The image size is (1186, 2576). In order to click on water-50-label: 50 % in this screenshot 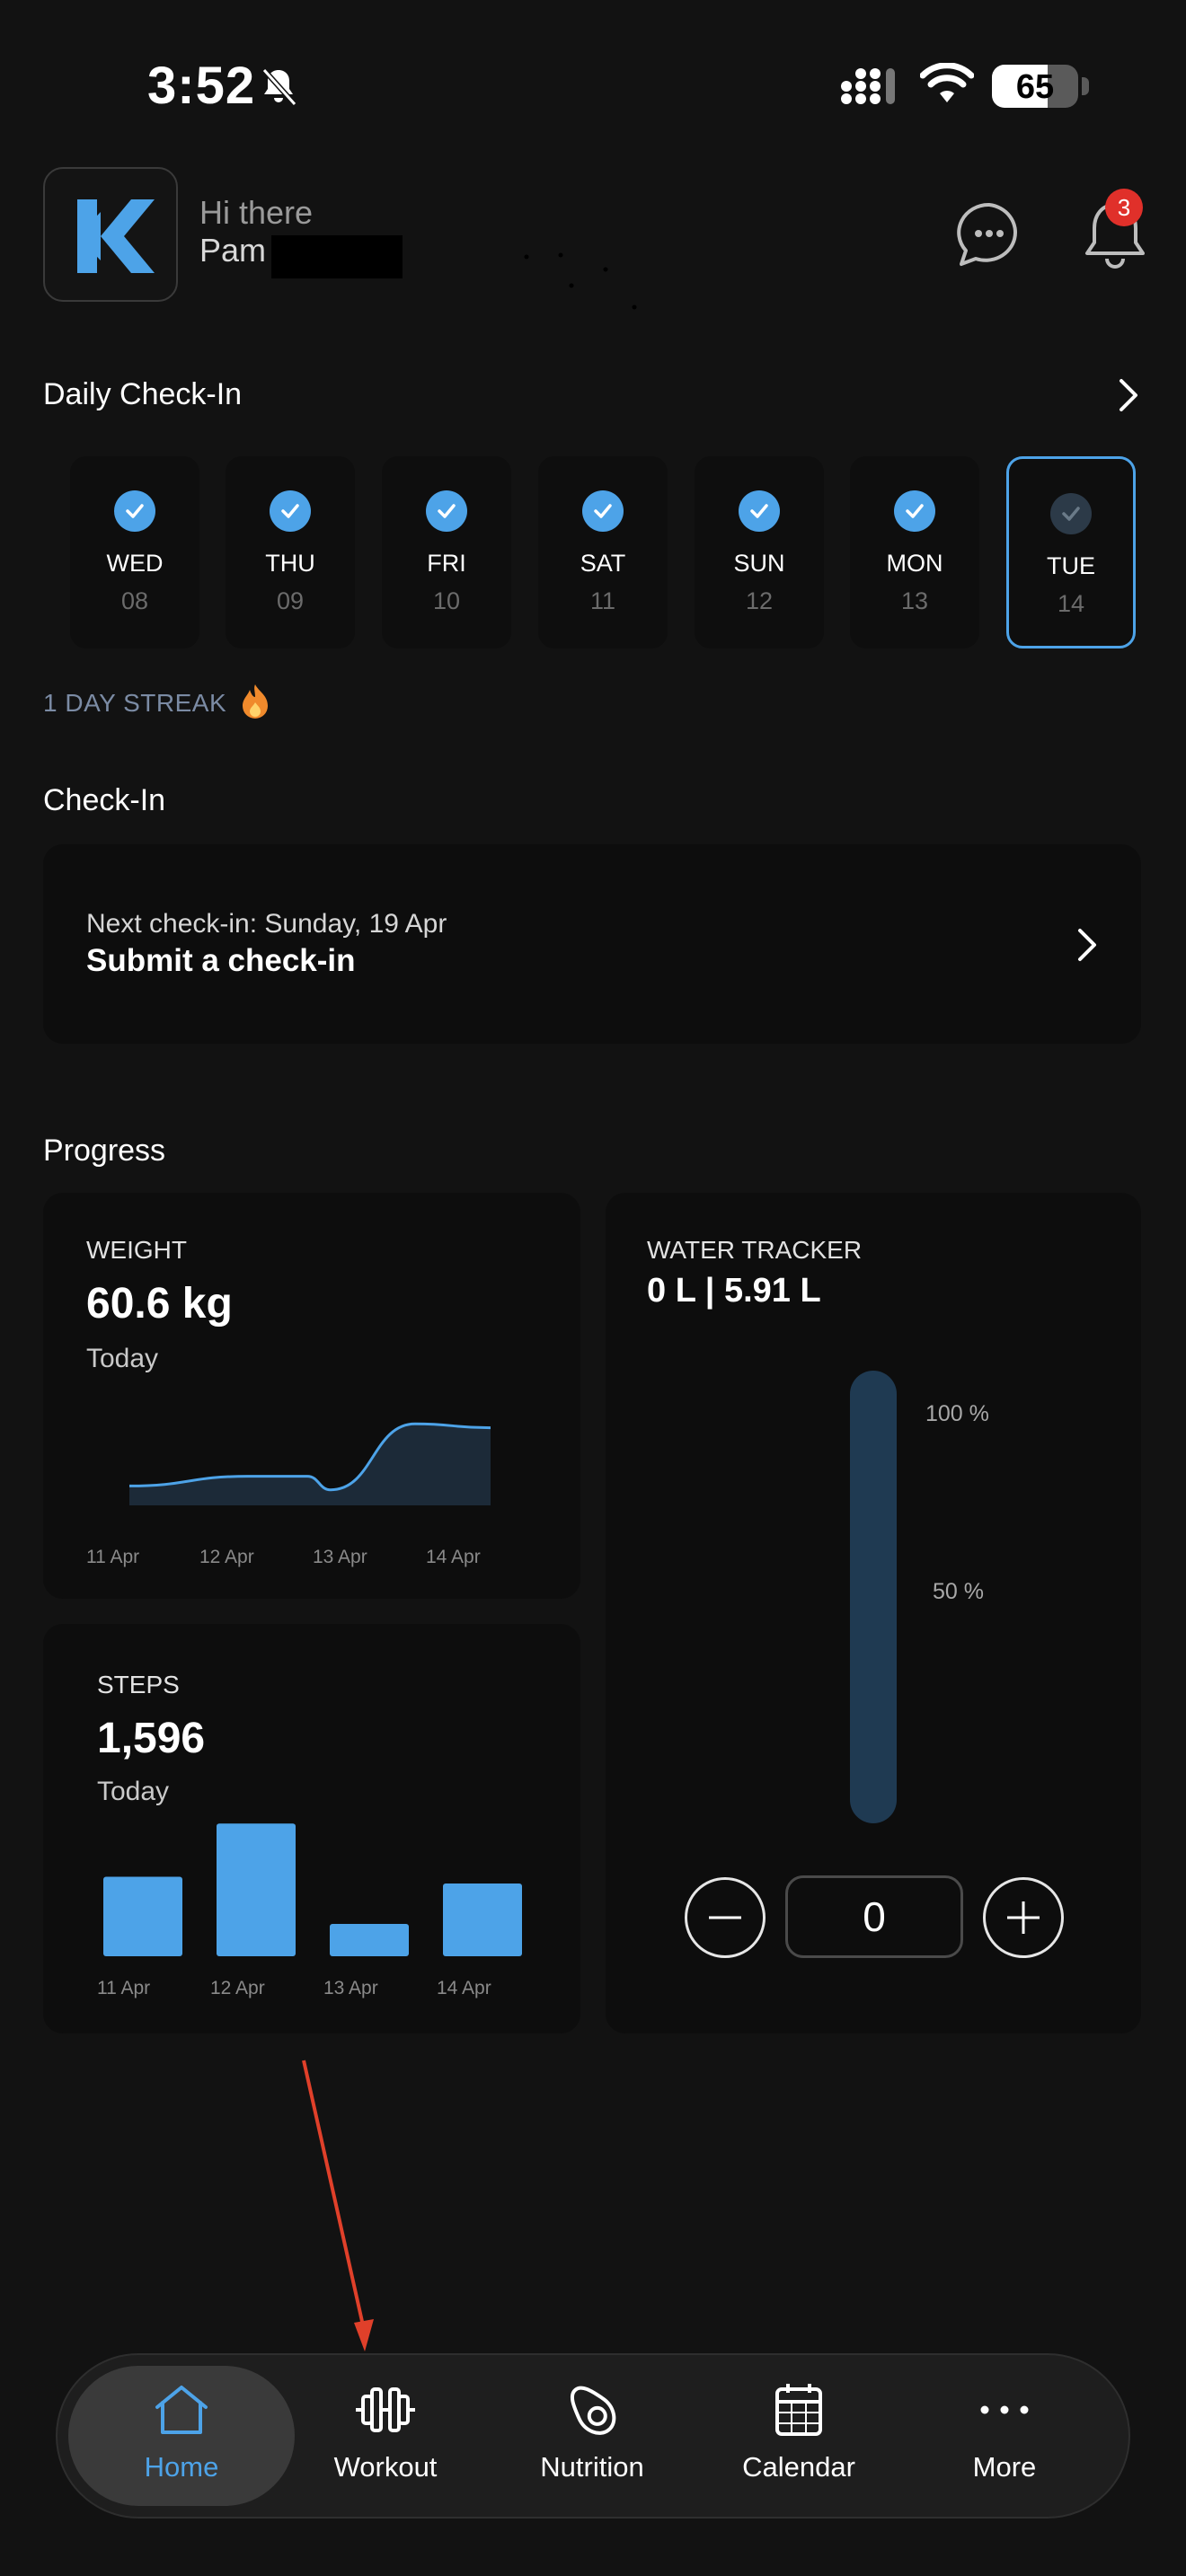, I will do `click(958, 1591)`.